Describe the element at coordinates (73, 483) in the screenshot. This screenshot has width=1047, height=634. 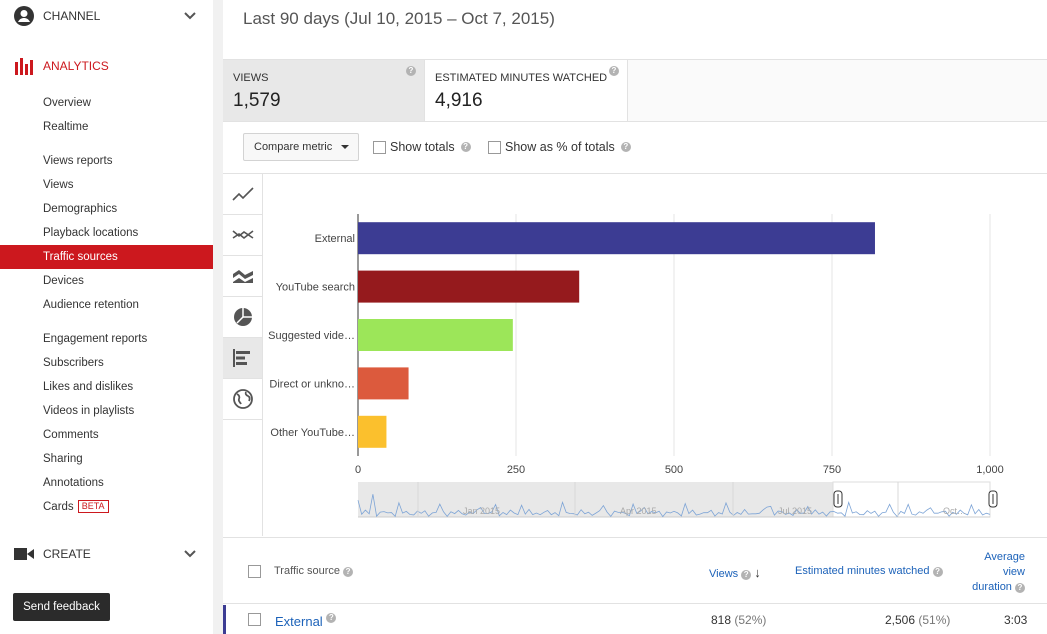
I see `sidebar-item-annotations: Annotations` at that location.